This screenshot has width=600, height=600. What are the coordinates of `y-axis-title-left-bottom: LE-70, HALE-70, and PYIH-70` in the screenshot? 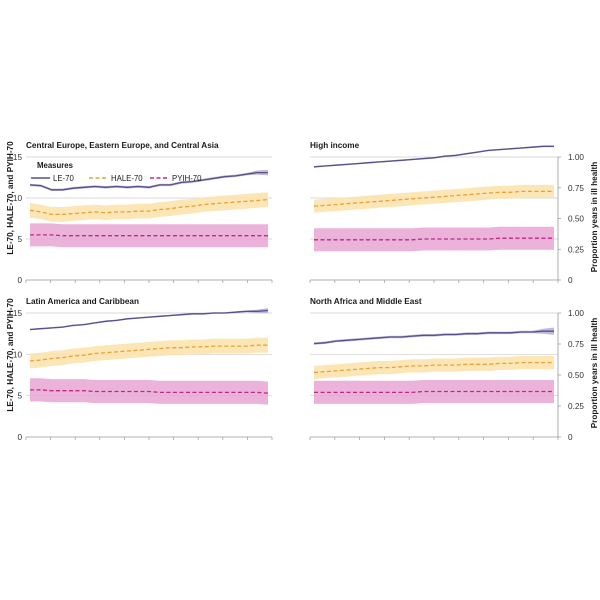 It's located at (10, 355).